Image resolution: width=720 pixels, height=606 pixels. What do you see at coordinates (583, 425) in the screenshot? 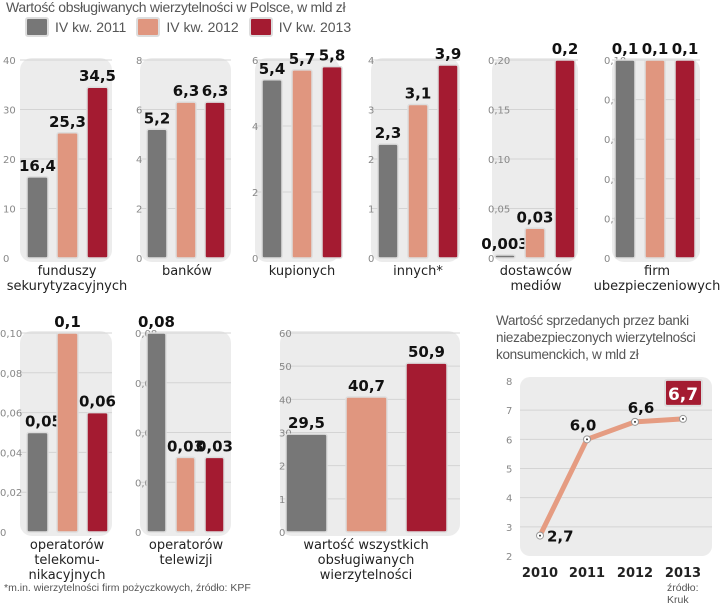
I see `data-label: 6,0` at bounding box center [583, 425].